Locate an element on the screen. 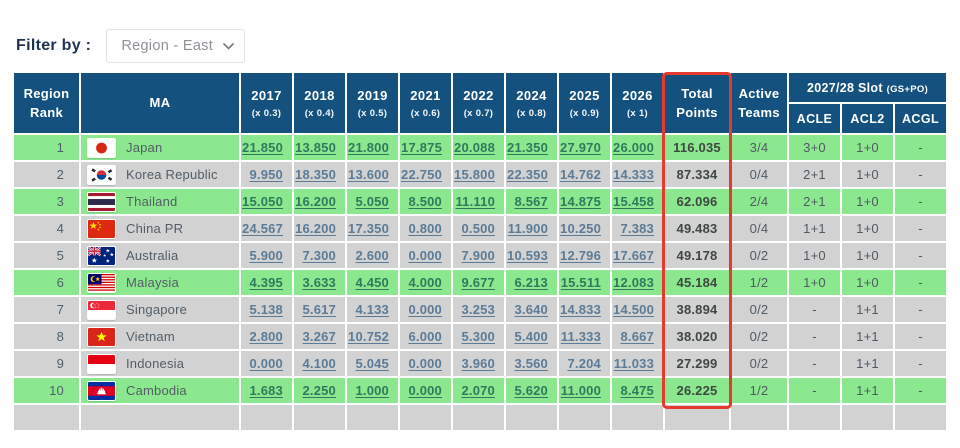  points-link: 5.045 is located at coordinates (372, 363).